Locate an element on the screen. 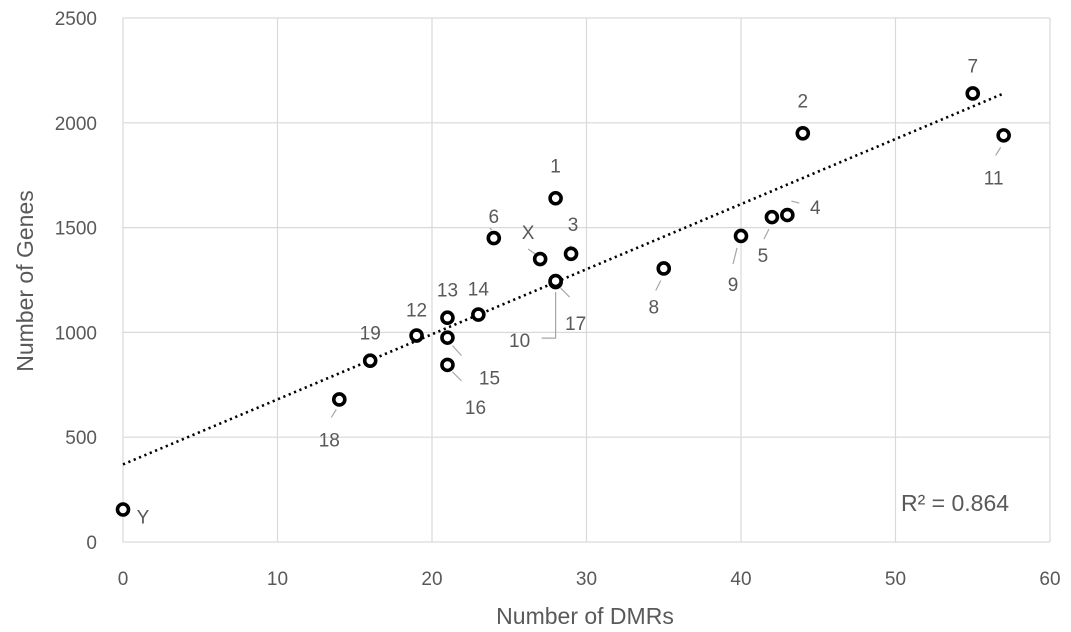 The image size is (1071, 632). point-label: 18 is located at coordinates (329, 440).